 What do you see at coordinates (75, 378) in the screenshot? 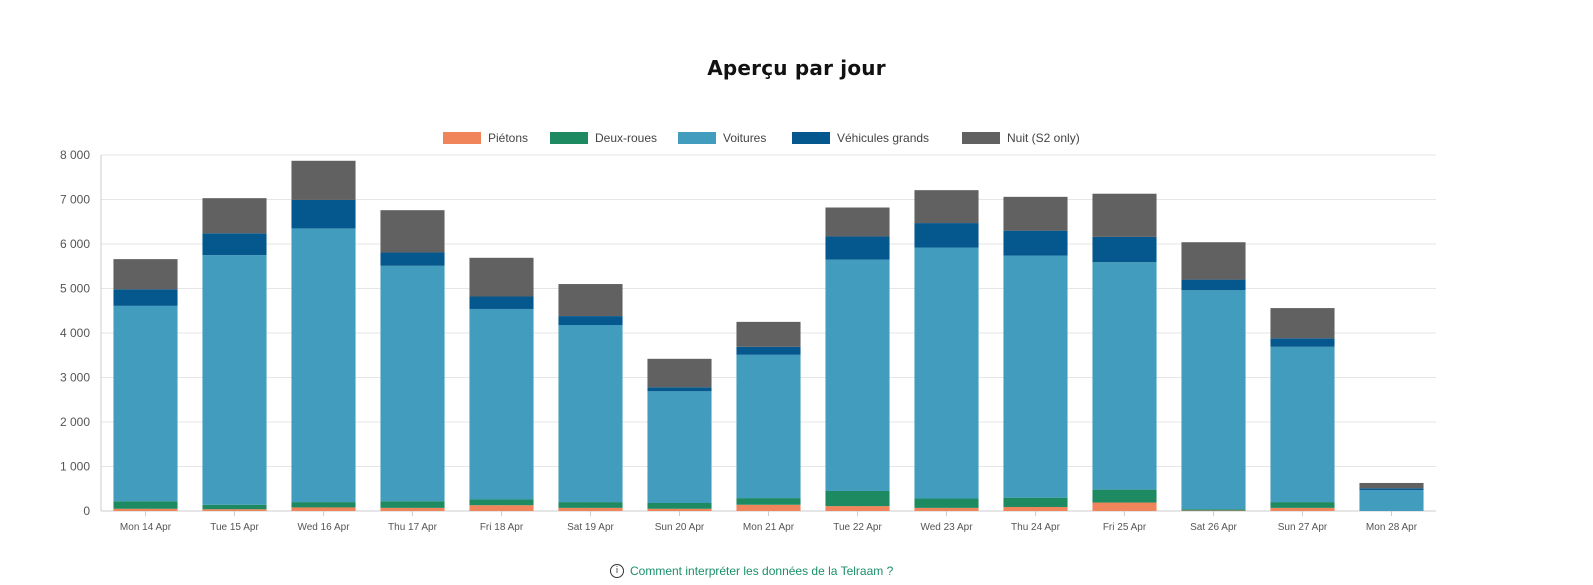
I see `y-tick-label: 3 000` at bounding box center [75, 378].